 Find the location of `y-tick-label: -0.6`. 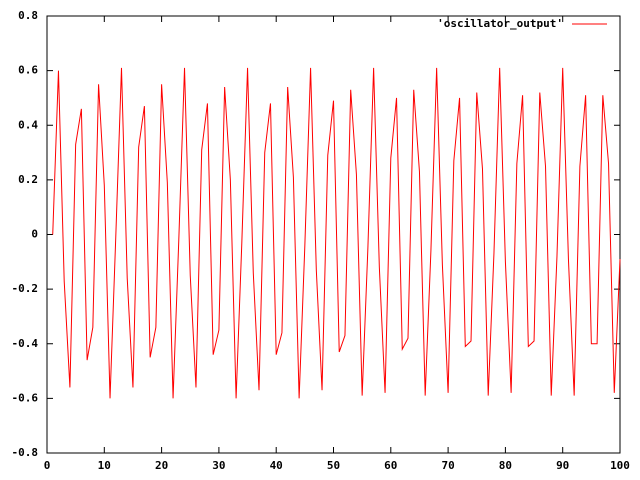

y-tick-label: -0.6 is located at coordinates (25, 397).